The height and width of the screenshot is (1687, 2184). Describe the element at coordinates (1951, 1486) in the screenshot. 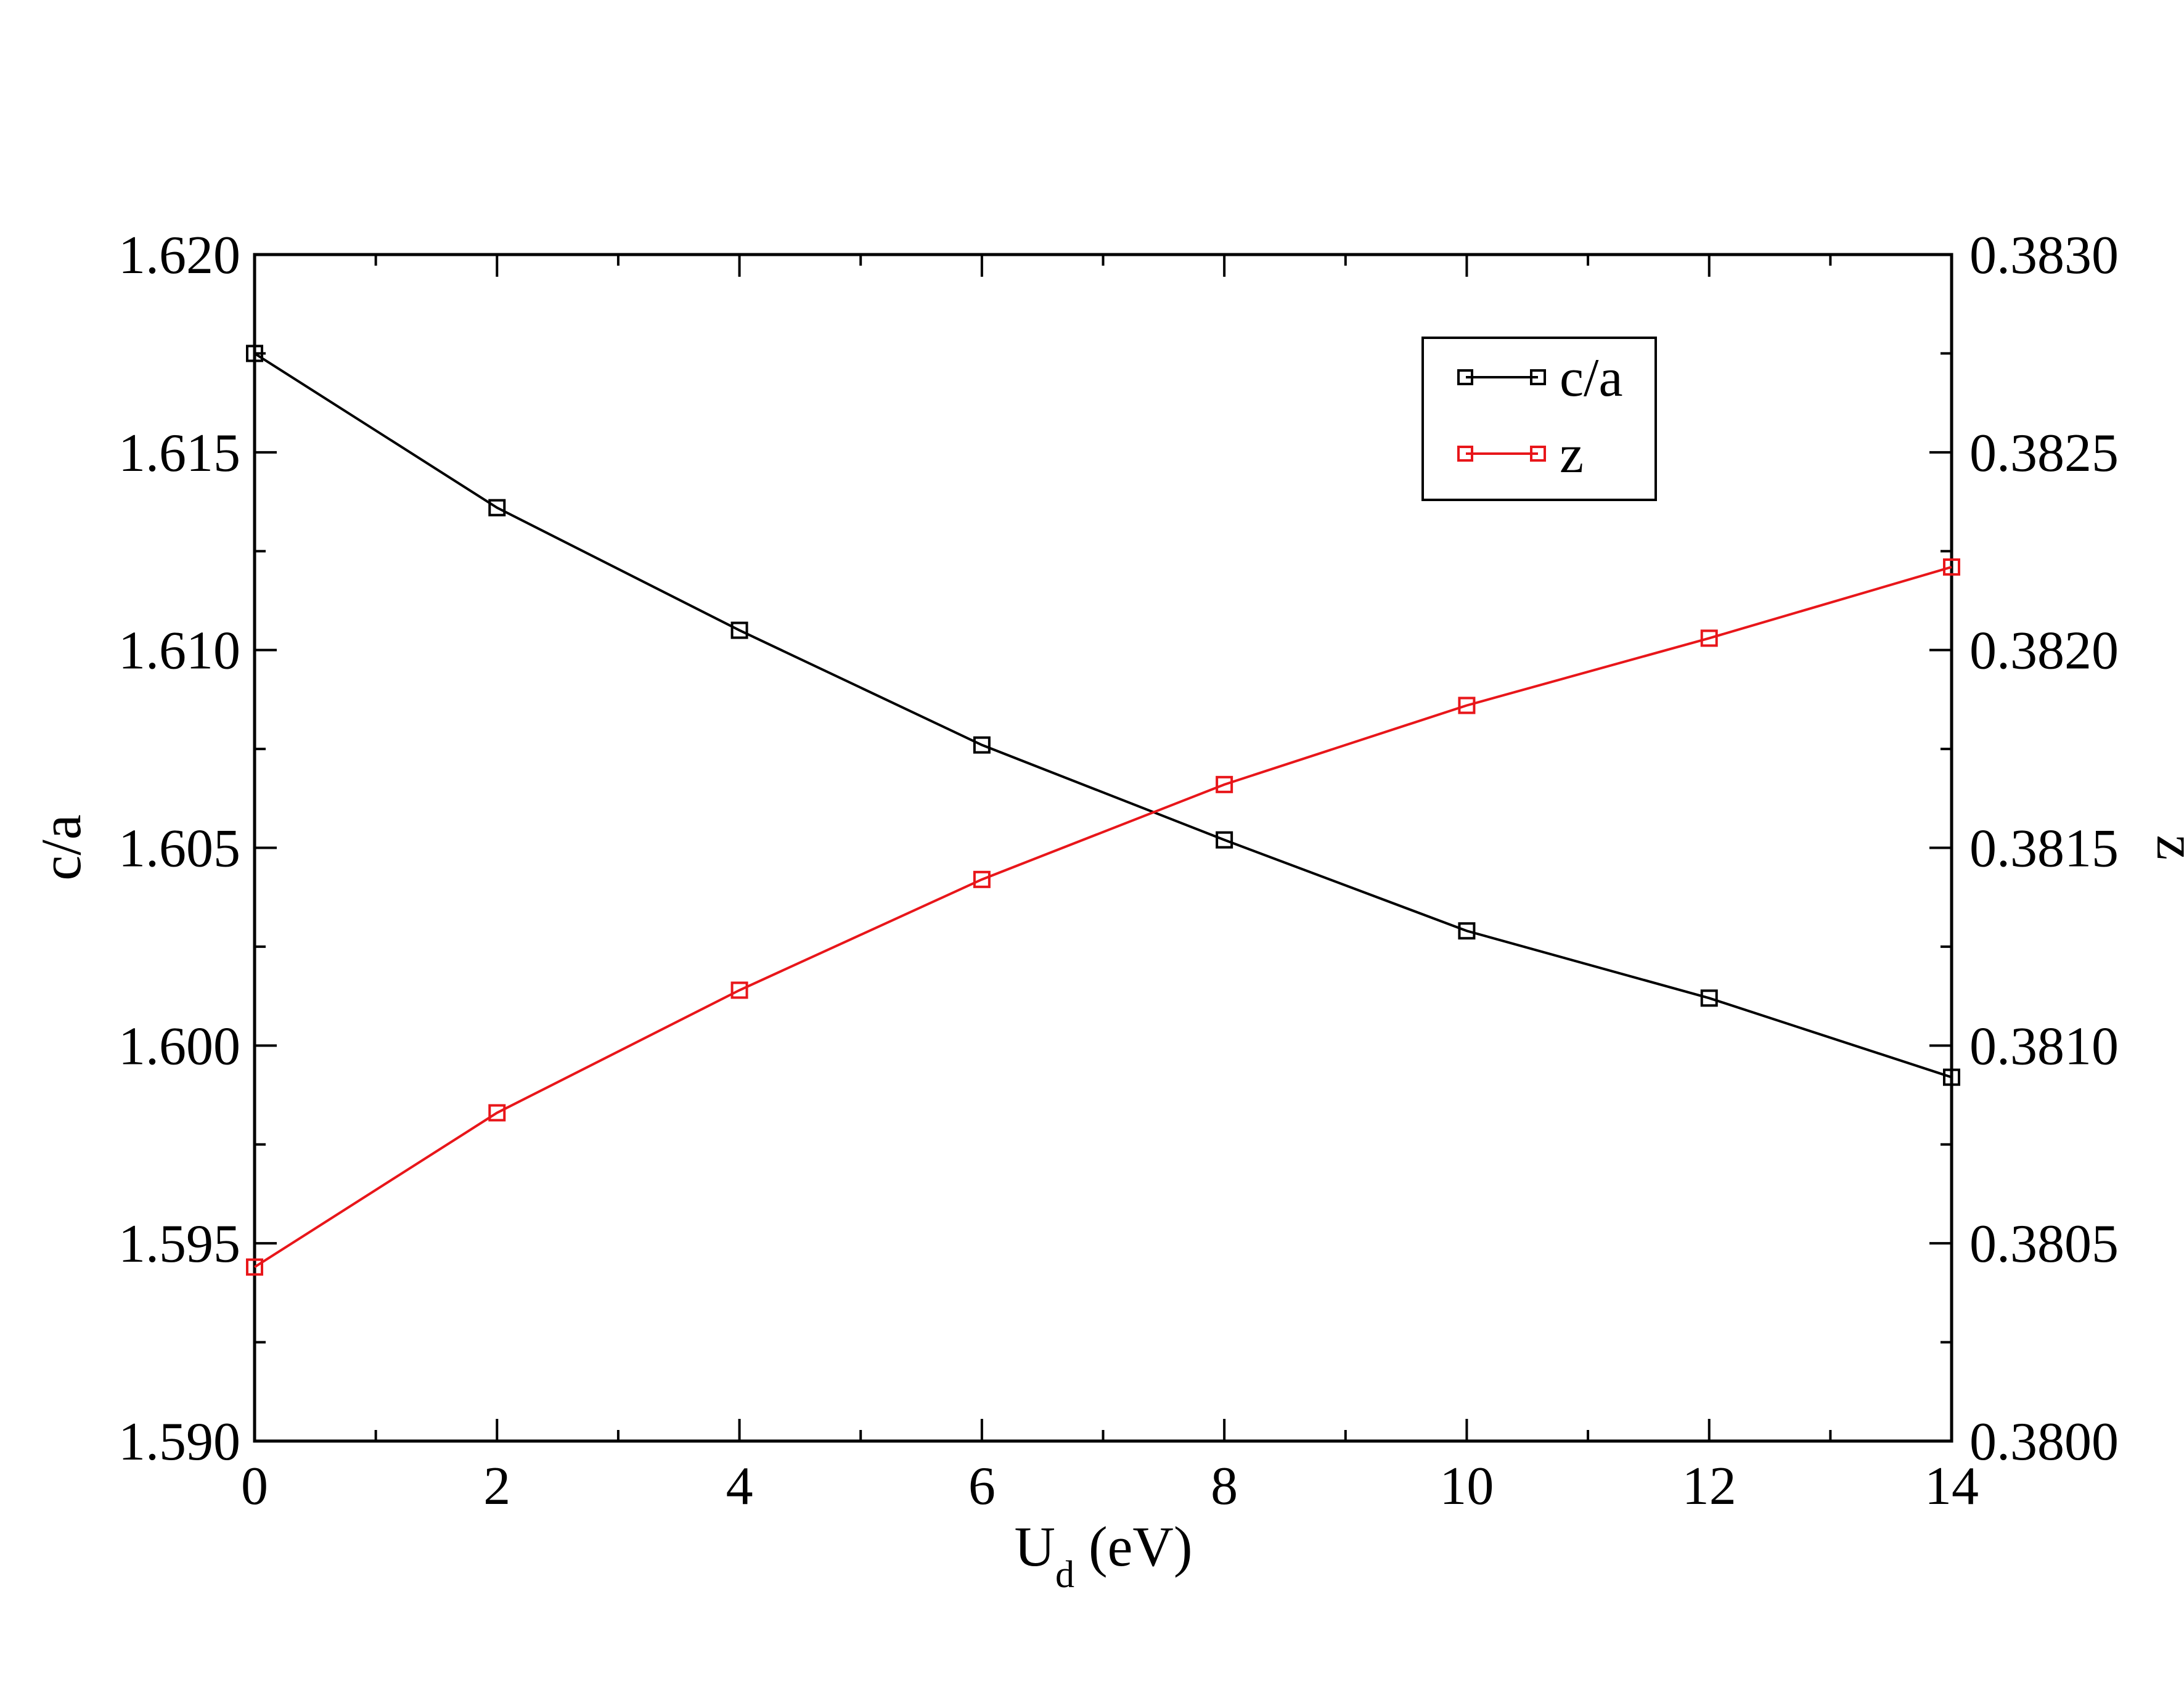

I see `x-tick-label: 14` at that location.